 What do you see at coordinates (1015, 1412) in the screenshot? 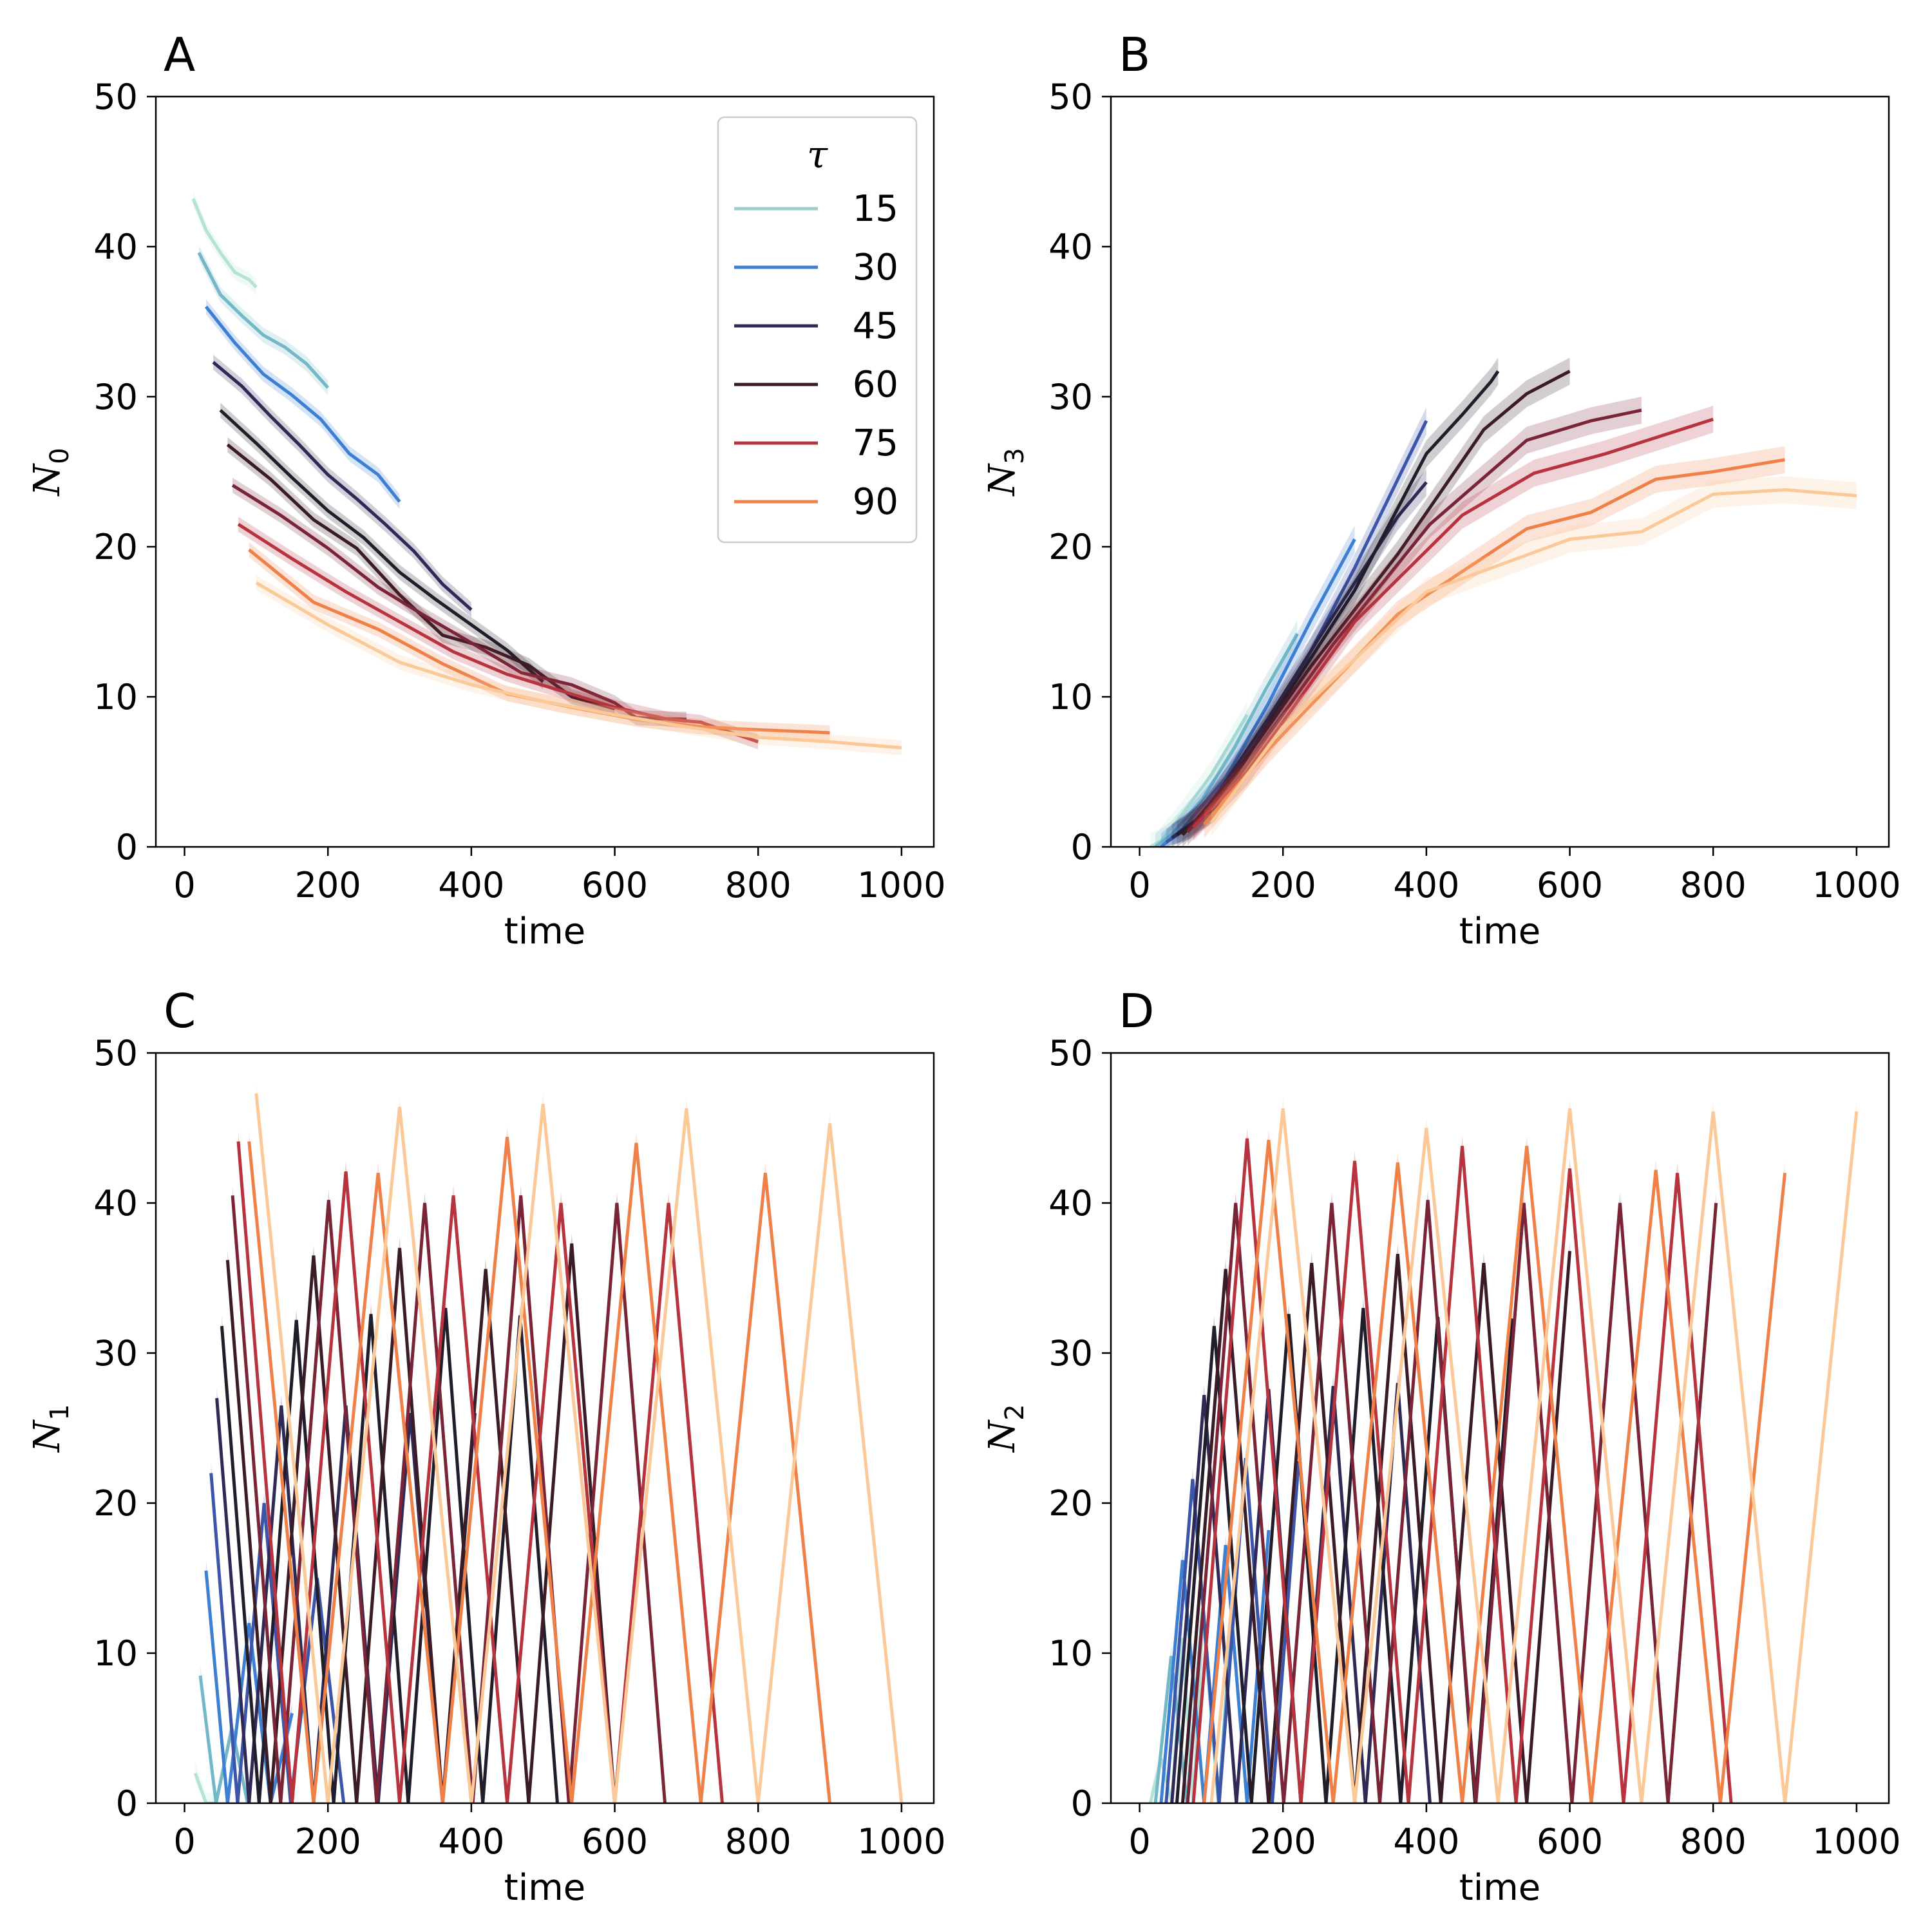
I see `y-axis-label-sub: 2` at bounding box center [1015, 1412].